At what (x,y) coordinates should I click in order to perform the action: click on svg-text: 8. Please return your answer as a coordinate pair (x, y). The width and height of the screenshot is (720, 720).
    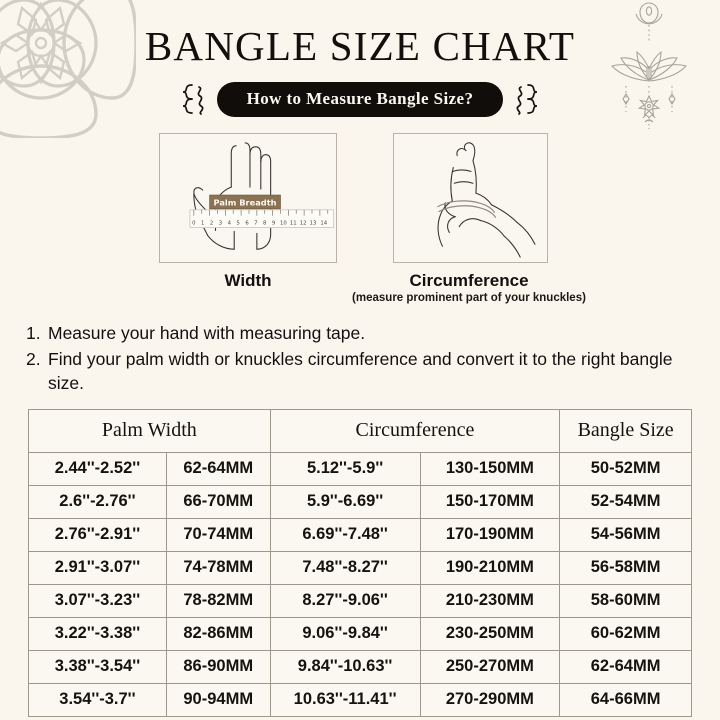
    Looking at the image, I should click on (265, 224).